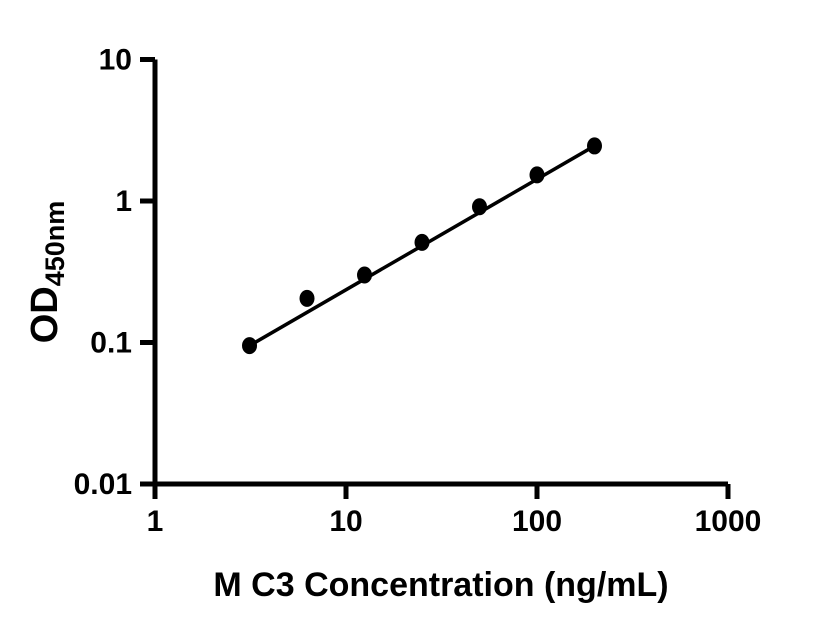 This screenshot has height=640, width=816. I want to click on y-tick-label: 1, so click(123, 201).